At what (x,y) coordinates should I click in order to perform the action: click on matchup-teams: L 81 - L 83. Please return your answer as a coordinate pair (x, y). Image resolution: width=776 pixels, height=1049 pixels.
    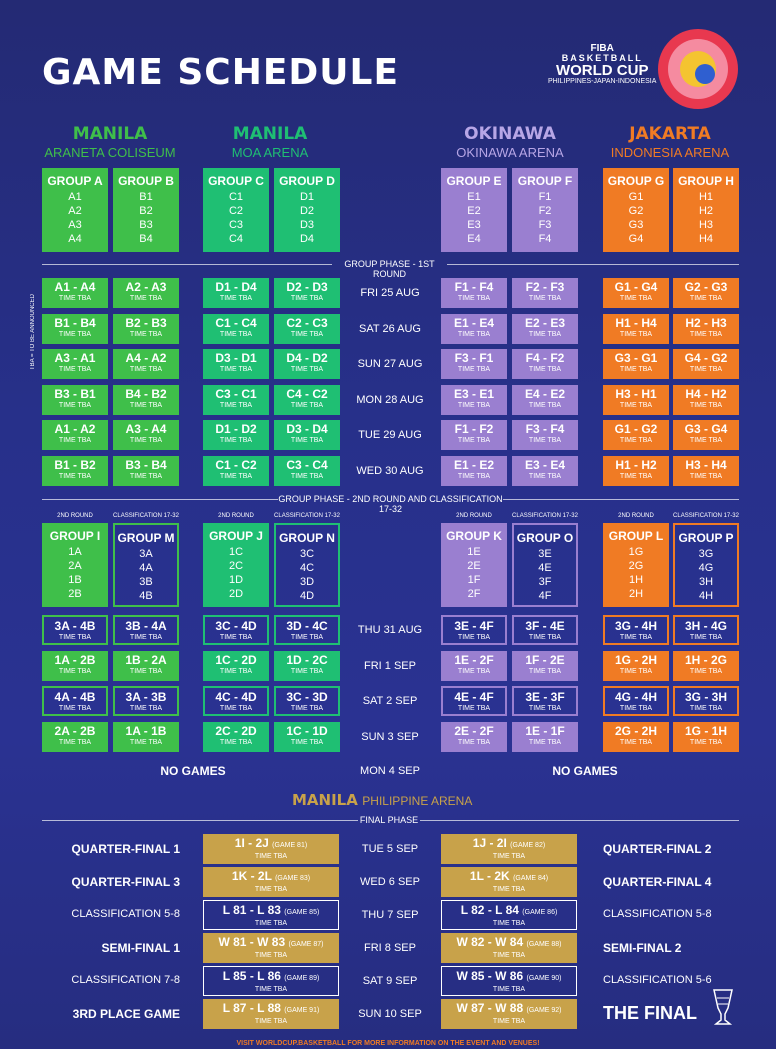
    Looking at the image, I should click on (251, 910).